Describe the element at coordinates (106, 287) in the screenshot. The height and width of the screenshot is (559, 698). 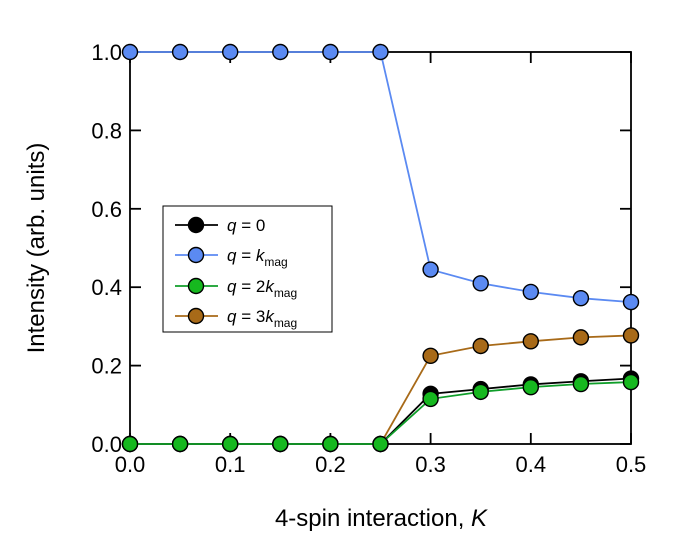
I see `y-tick-label-2: 0.4` at that location.